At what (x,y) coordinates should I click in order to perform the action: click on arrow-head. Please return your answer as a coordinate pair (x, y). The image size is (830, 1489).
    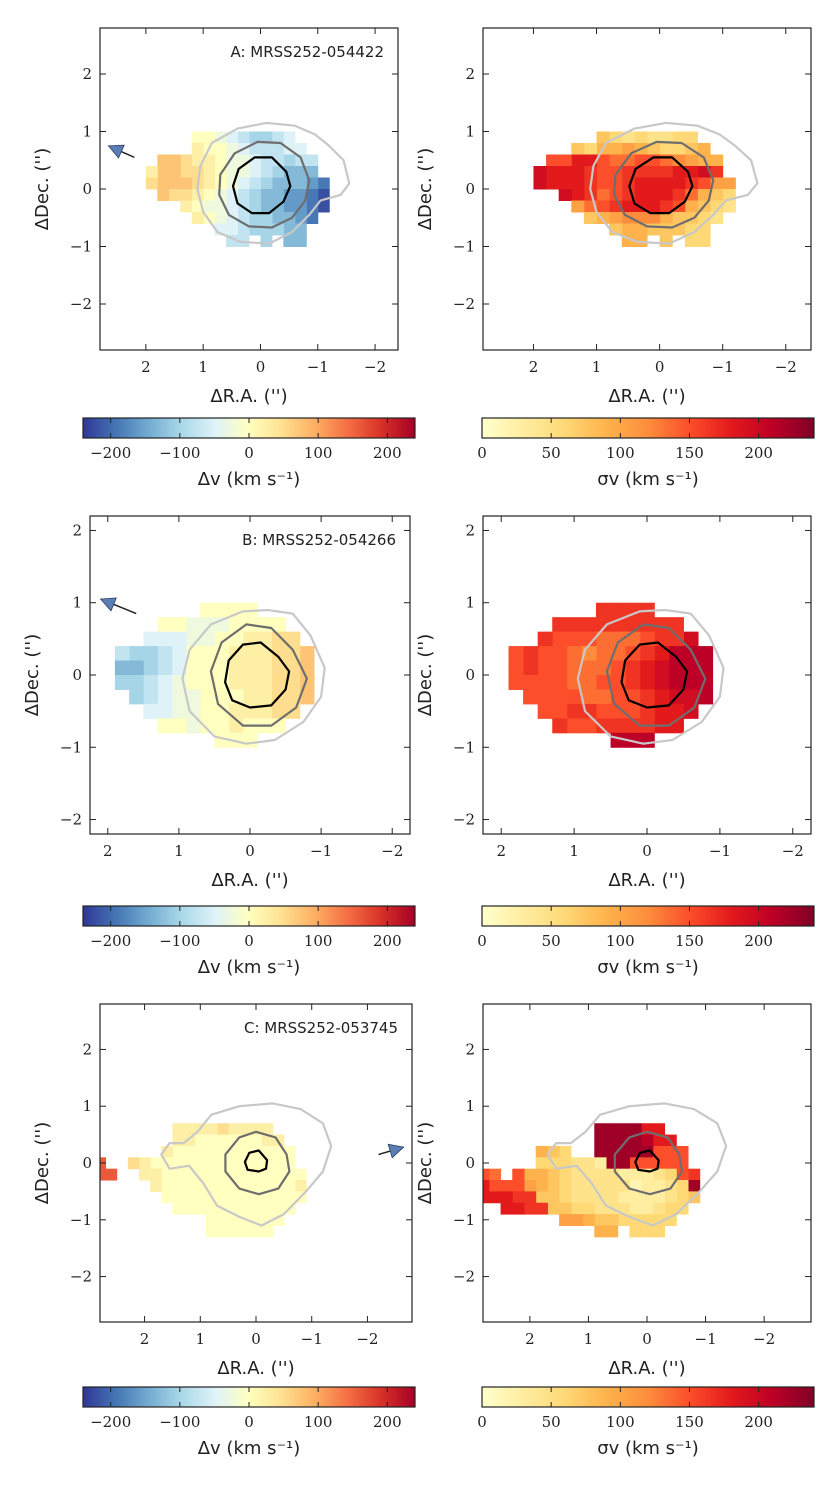
    Looking at the image, I should click on (396, 1151).